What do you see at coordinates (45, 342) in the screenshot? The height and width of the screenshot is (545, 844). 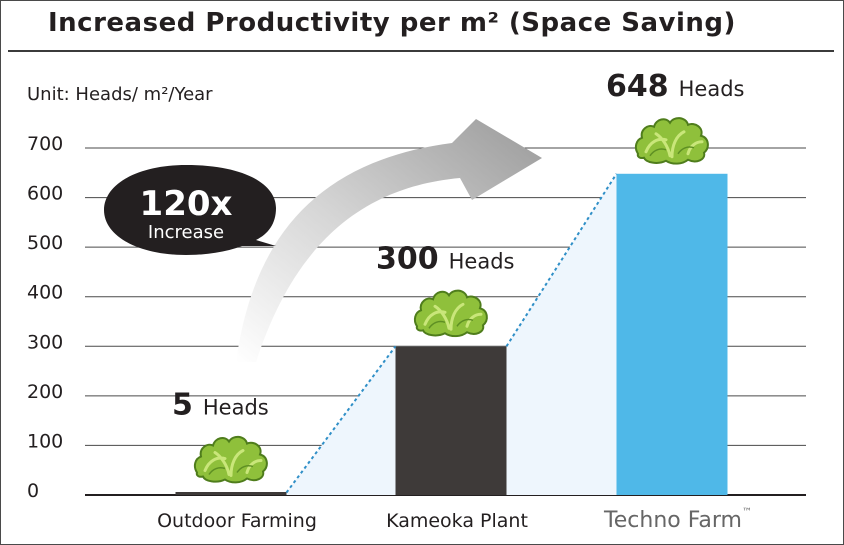 I see `y-tick-label: 300` at bounding box center [45, 342].